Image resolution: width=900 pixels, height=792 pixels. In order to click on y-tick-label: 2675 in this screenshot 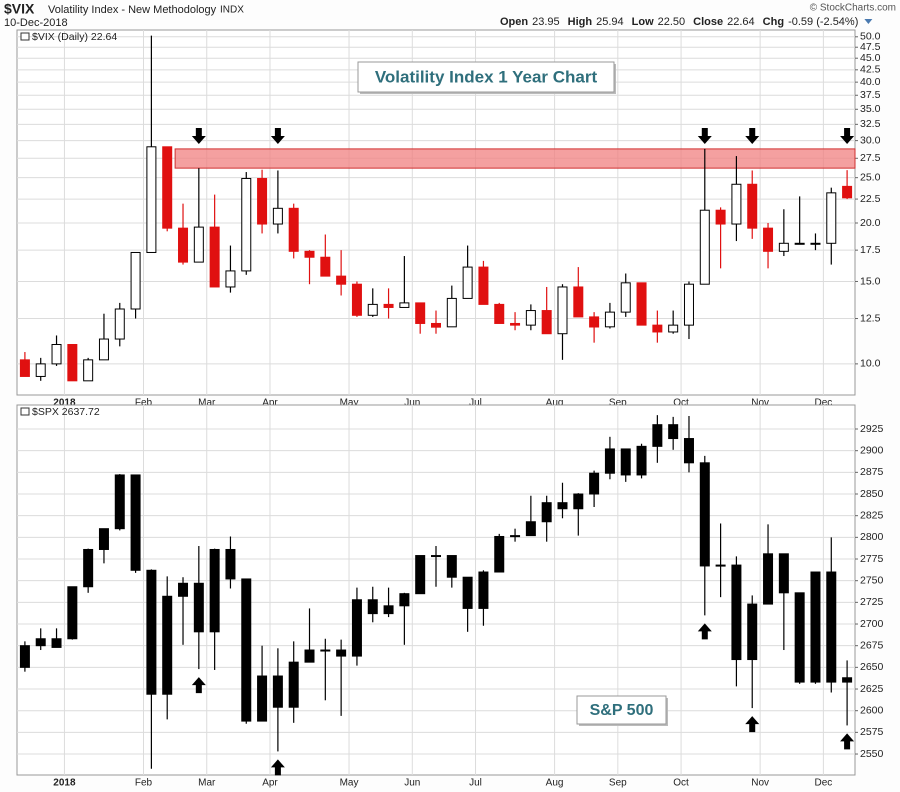, I will do `click(872, 645)`.